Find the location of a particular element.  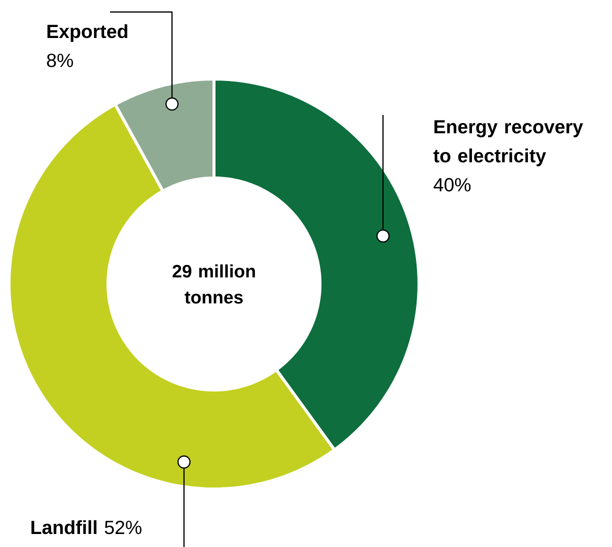

text: 29 million tonnes is located at coordinates (213, 284).